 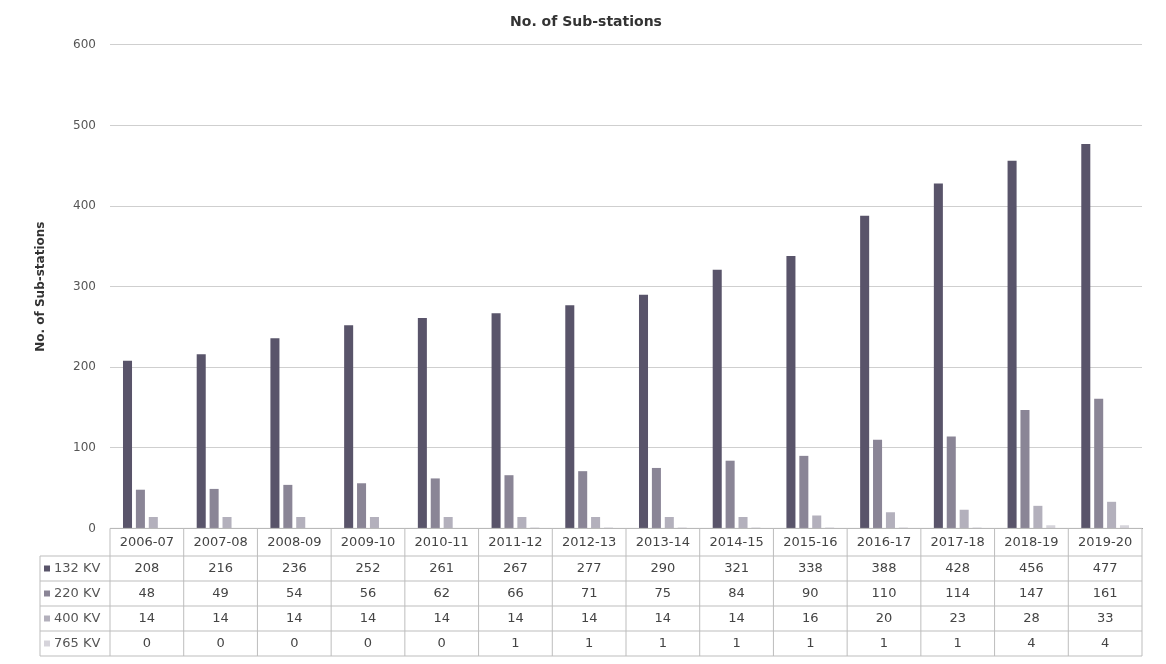 What do you see at coordinates (368, 592) in the screenshot?
I see `data-label: 56` at bounding box center [368, 592].